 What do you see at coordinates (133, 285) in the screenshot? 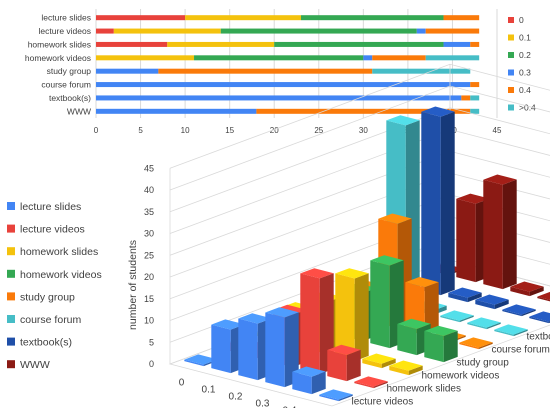
I see `3d-column-y-axis-title: number of students` at bounding box center [133, 285].